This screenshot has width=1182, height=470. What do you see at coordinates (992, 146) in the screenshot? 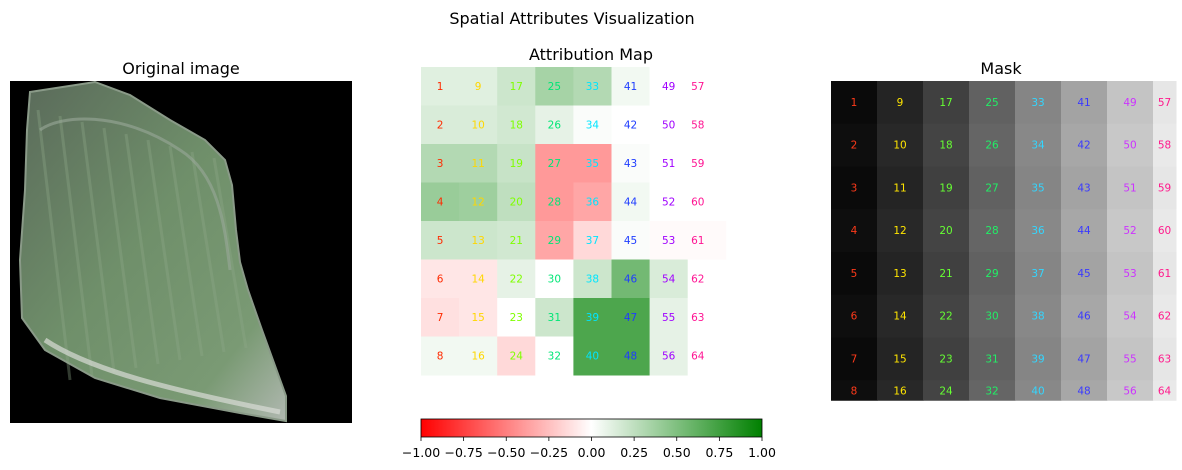
I see `mask-segment-label: 26` at bounding box center [992, 146].